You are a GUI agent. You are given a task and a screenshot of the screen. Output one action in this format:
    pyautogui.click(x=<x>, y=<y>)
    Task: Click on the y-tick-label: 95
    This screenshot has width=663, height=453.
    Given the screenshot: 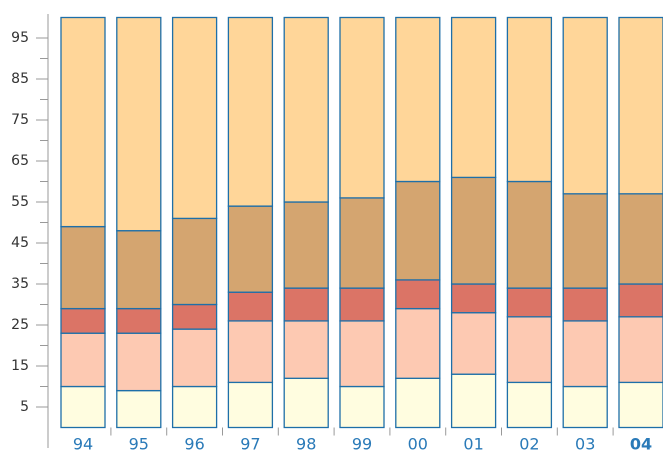 What is the action you would take?
    pyautogui.click(x=20, y=38)
    